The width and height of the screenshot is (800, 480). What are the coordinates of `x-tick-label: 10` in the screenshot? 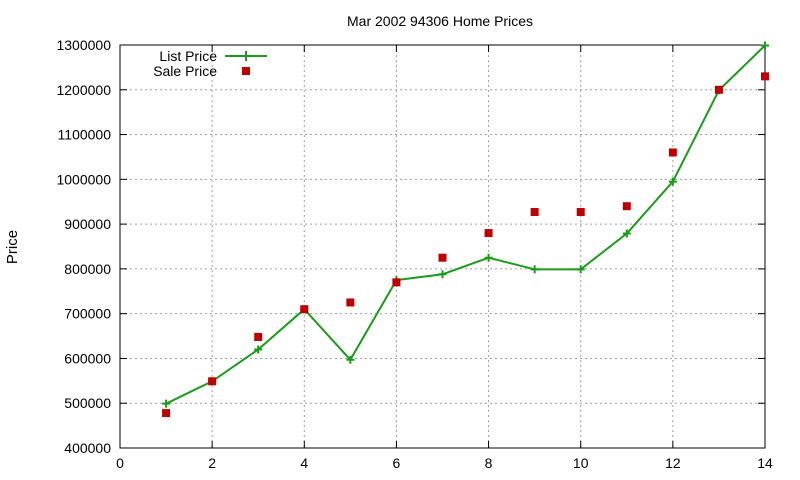 It's located at (581, 463).